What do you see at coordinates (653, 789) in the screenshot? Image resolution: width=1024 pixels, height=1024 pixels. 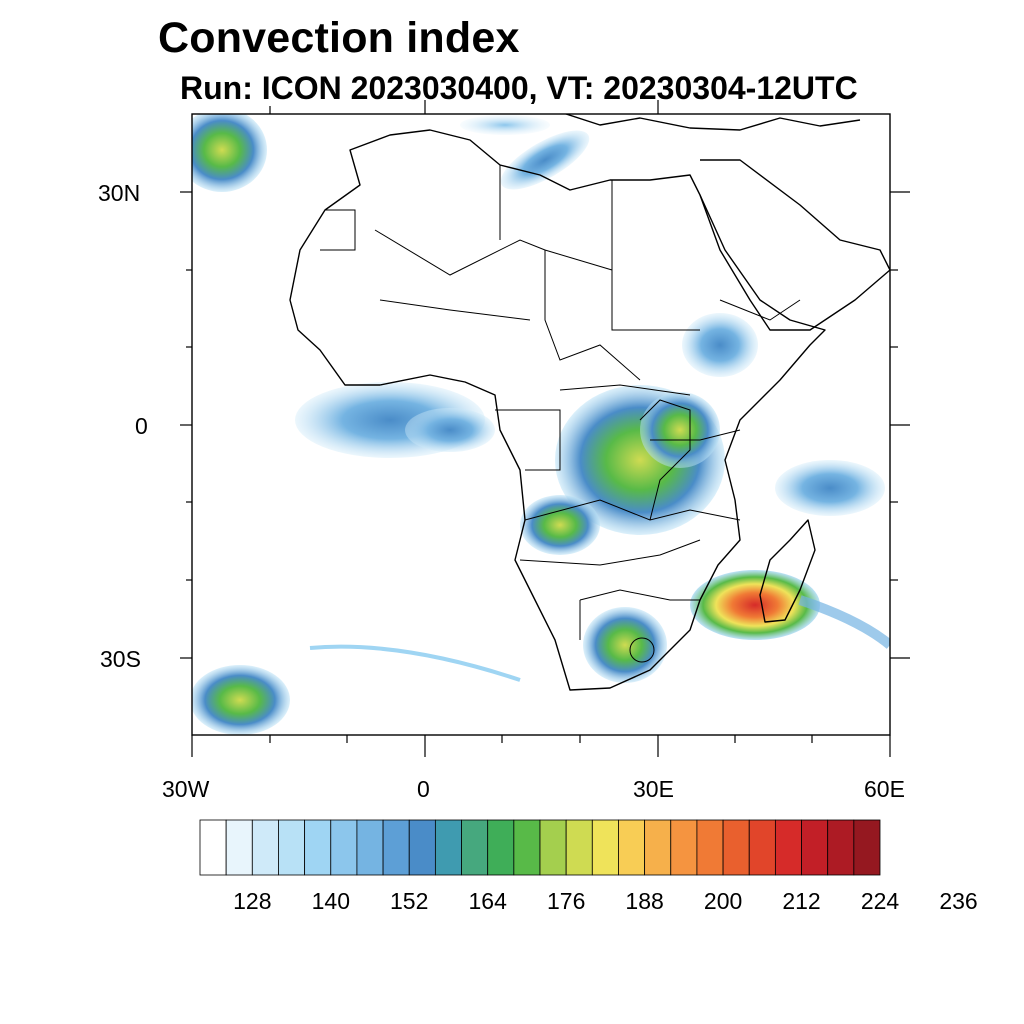 I see `lon-tick-label-30e: 30E` at bounding box center [653, 789].